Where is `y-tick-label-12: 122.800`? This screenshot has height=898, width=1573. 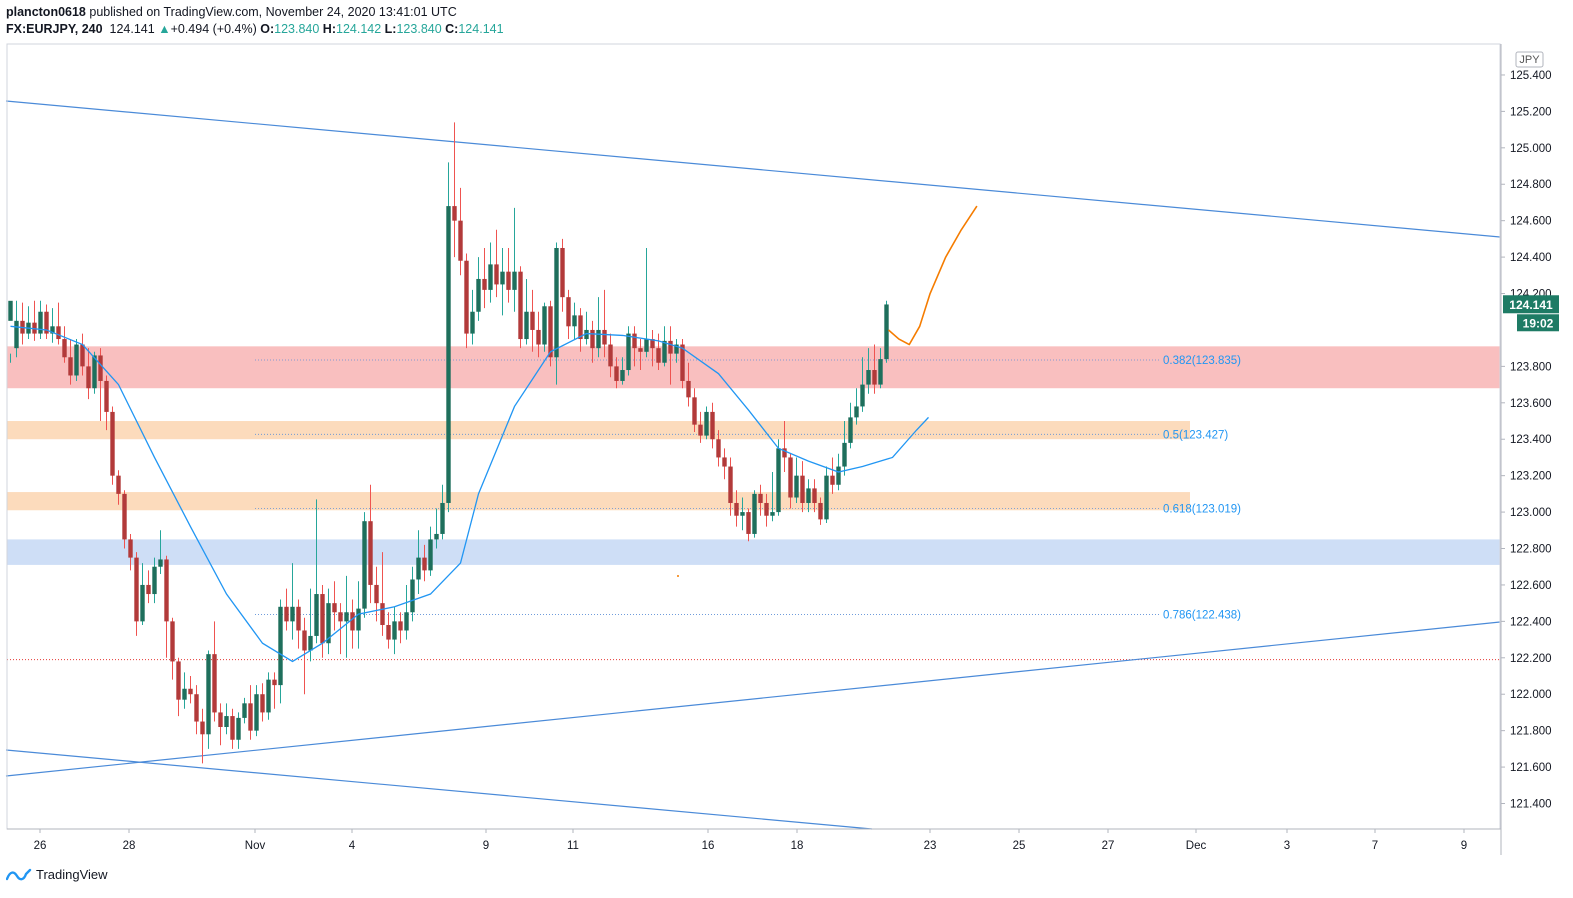
y-tick-label-12: 122.800 is located at coordinates (1531, 550).